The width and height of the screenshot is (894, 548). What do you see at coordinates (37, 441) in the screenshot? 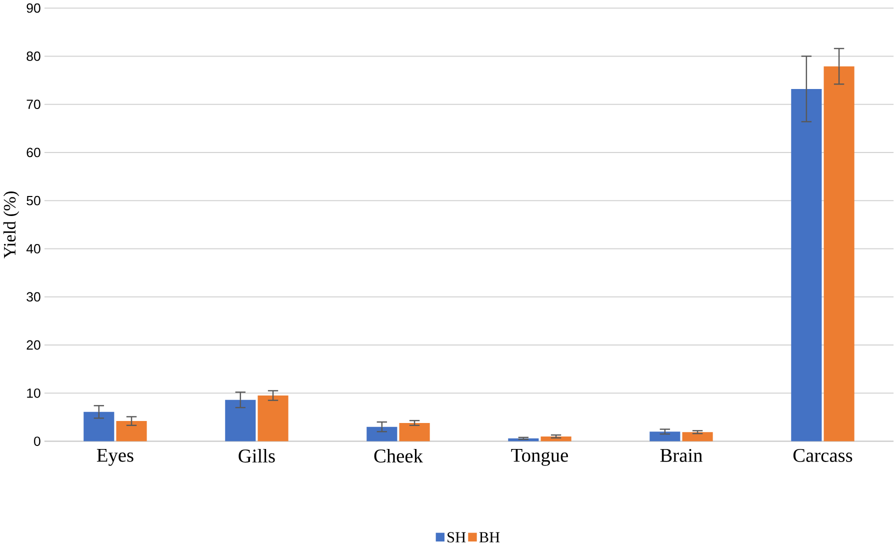
I see `y-tick-label: 0` at bounding box center [37, 441].